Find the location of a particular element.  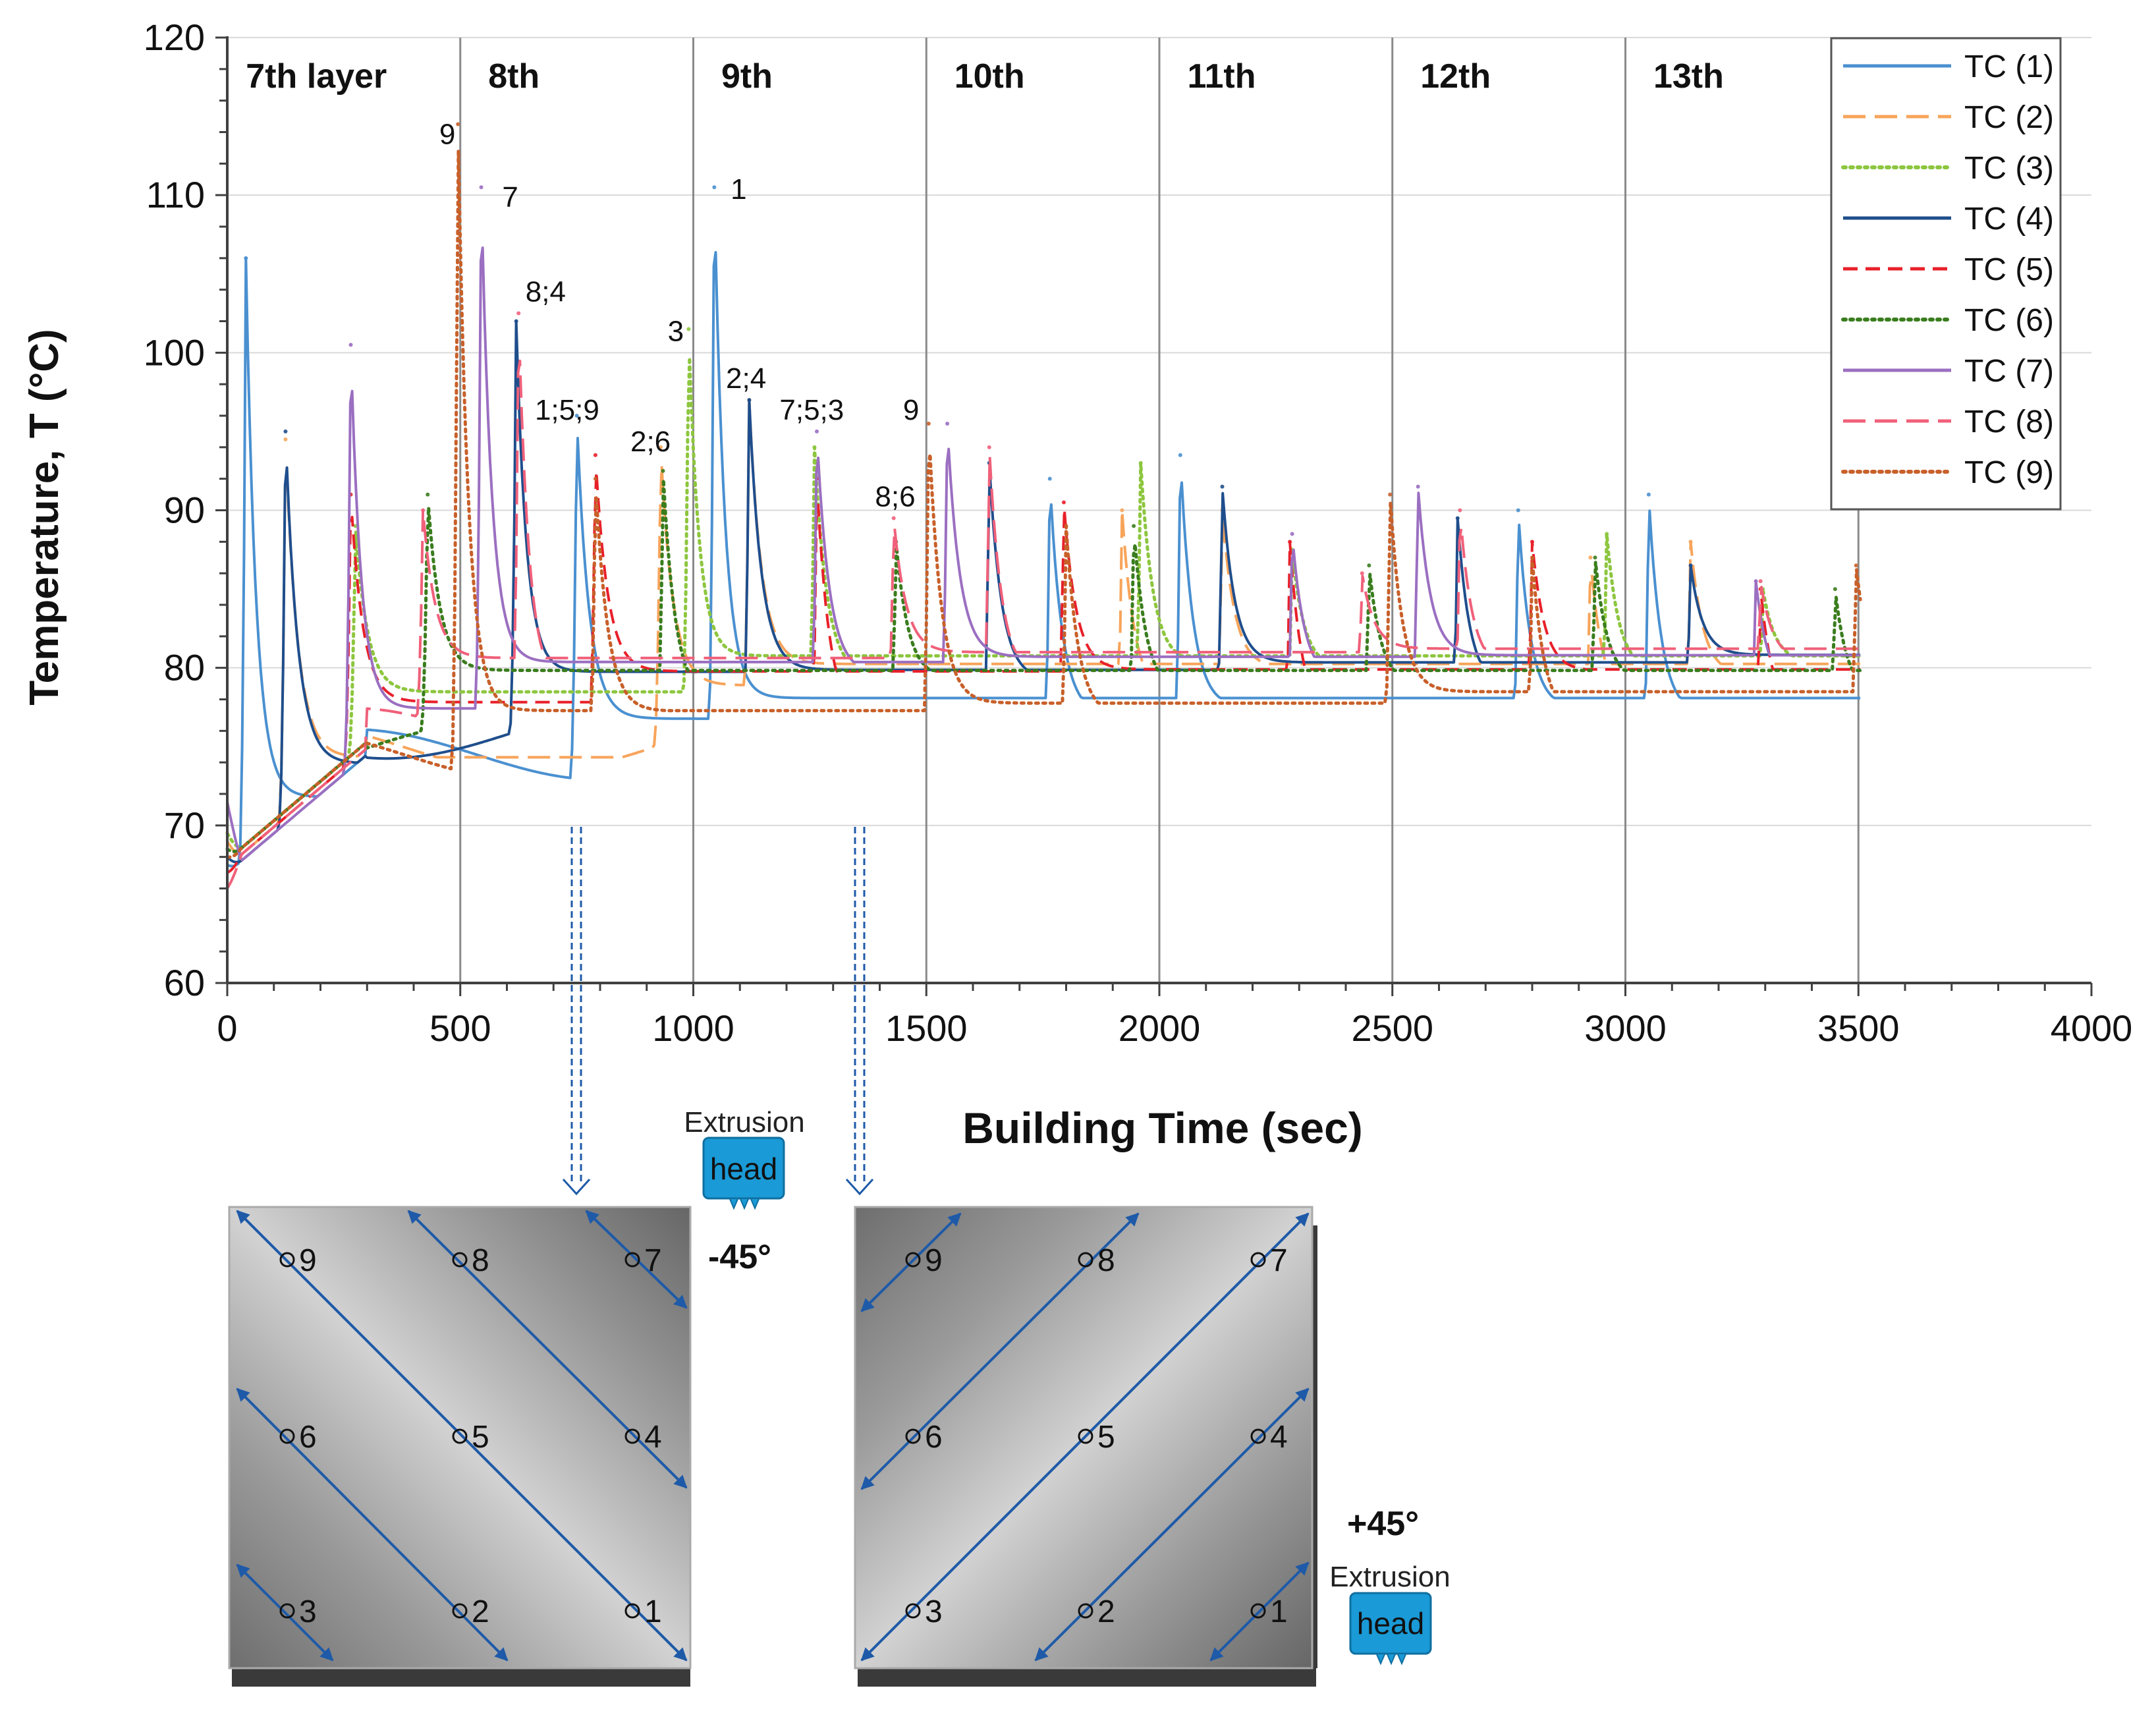

raster-arrow-right-corner is located at coordinates (911, 1262).